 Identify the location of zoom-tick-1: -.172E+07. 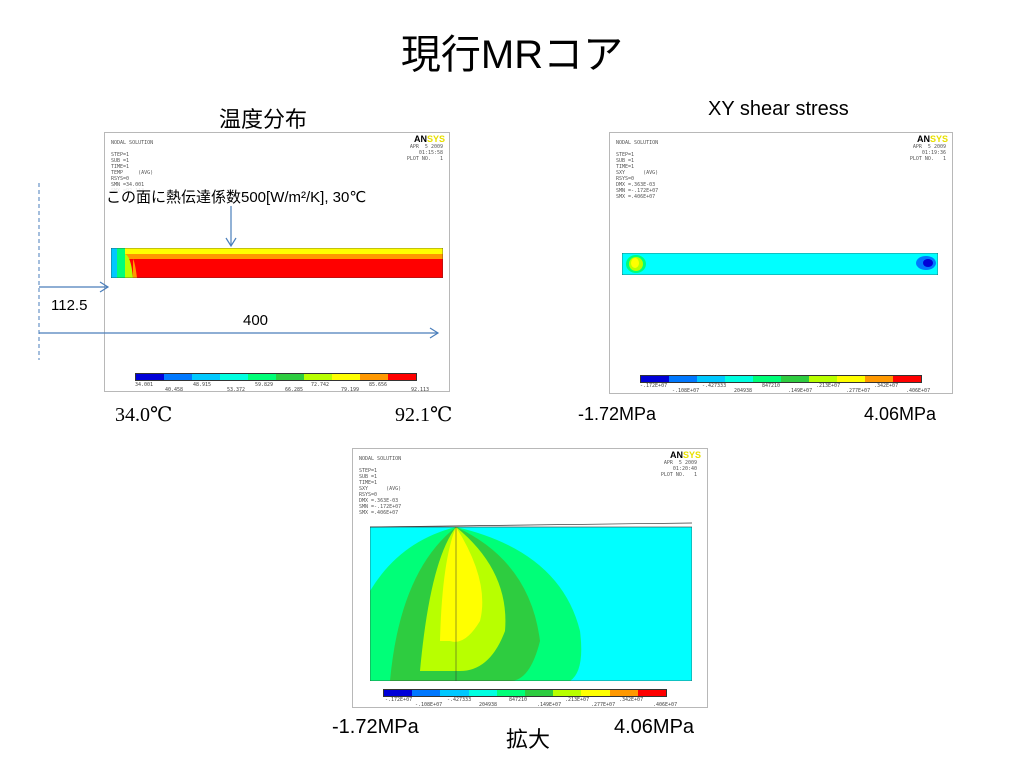
(399, 700).